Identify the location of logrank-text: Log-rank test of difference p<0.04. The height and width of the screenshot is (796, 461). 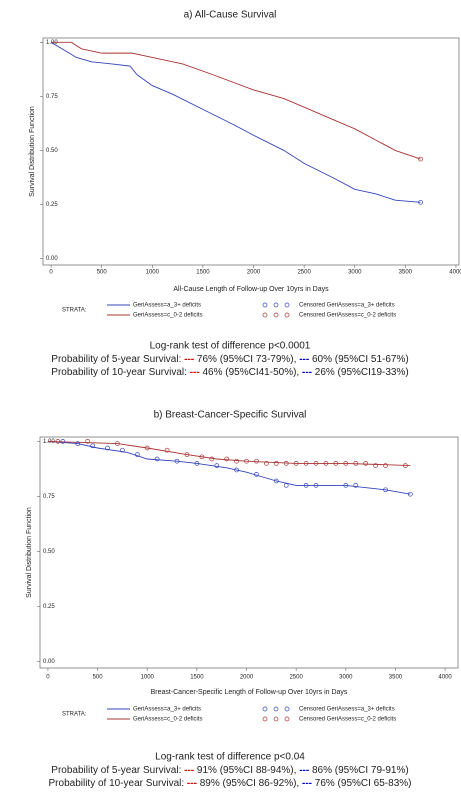
(230, 757).